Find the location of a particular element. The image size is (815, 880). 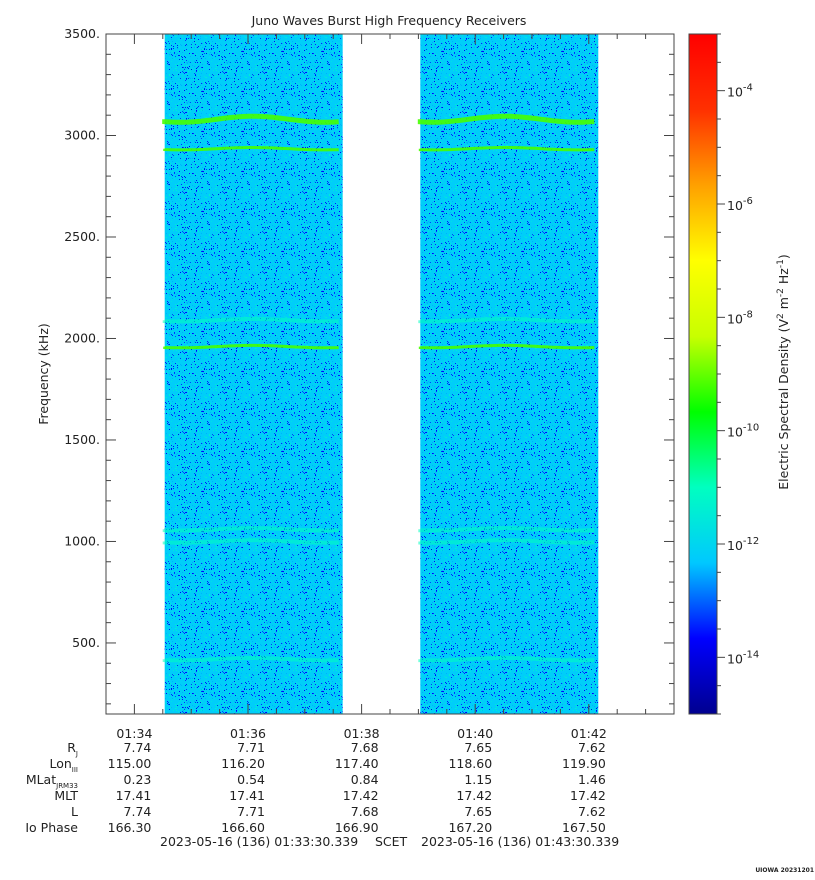

colorbar-label-main: Electric Spectral Density (V is located at coordinates (783, 403).